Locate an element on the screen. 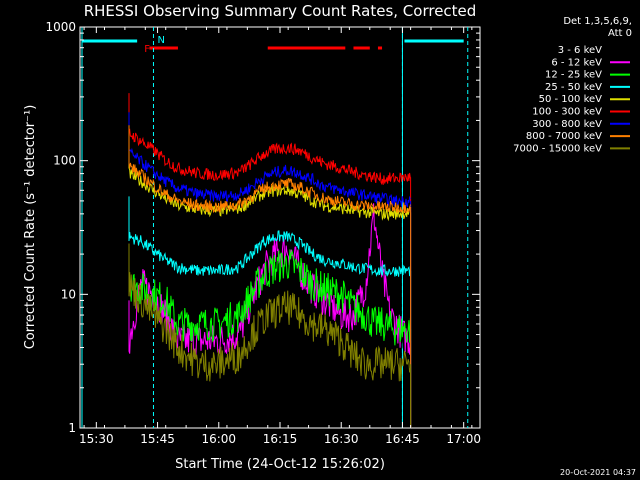  y-tick-label-2: 100 is located at coordinates (64, 161).